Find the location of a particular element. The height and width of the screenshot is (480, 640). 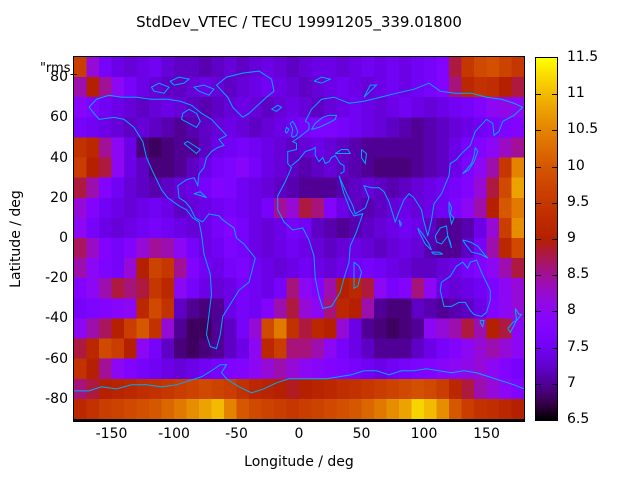

colorbar-tick-label: 10 is located at coordinates (576, 165).